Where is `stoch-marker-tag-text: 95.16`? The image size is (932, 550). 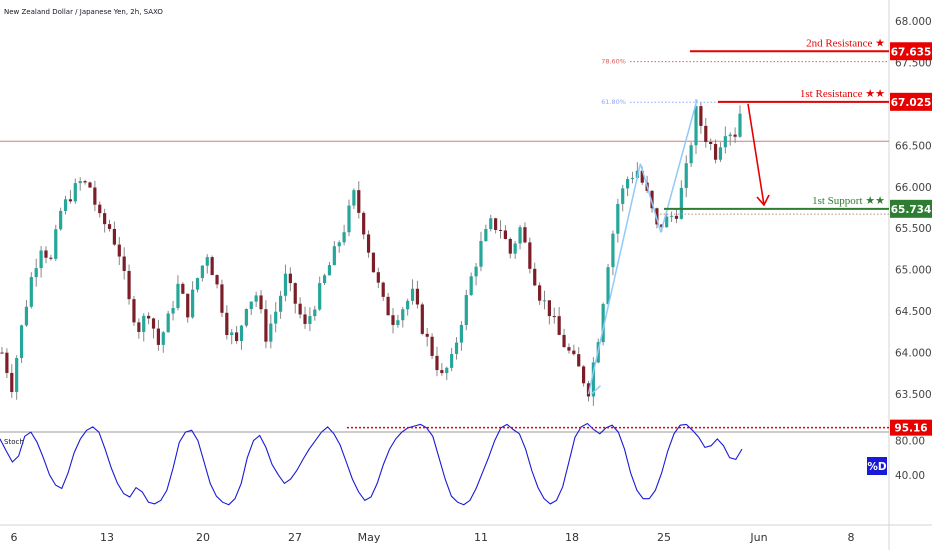 stoch-marker-tag-text: 95.16 is located at coordinates (910, 429).